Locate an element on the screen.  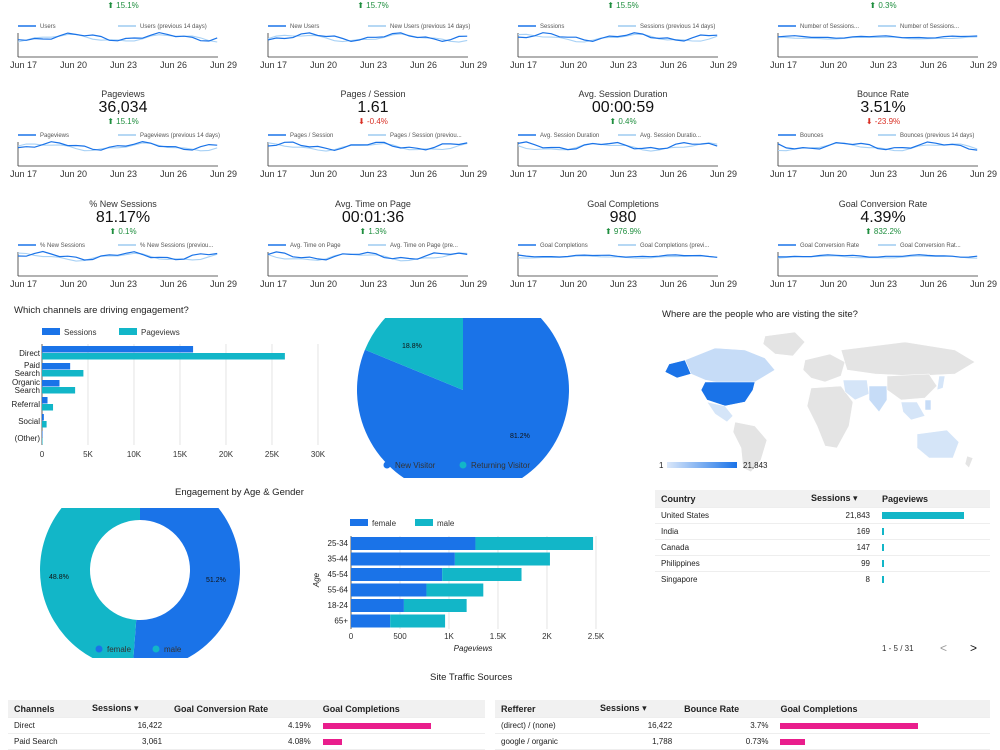
india-shape is located at coordinates (878, 399).